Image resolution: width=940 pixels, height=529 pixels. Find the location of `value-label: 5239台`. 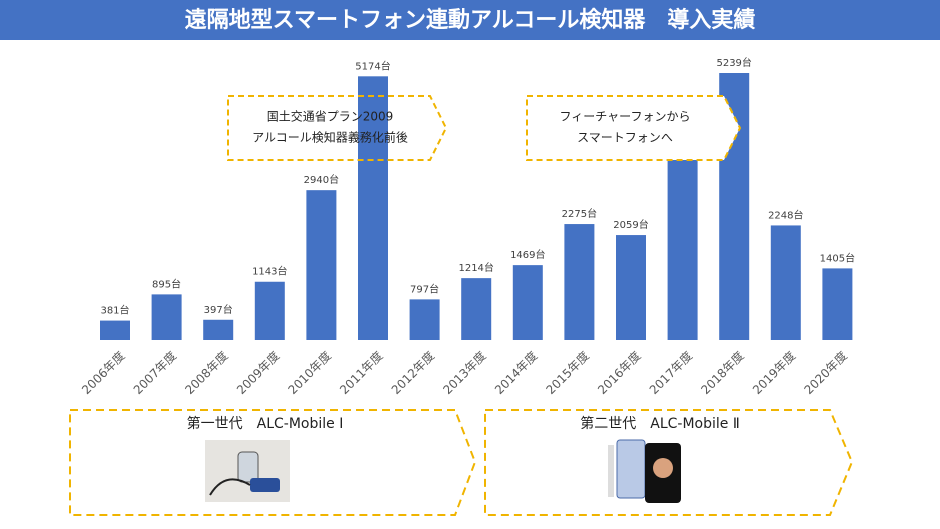

value-label: 5239台 is located at coordinates (733, 62).